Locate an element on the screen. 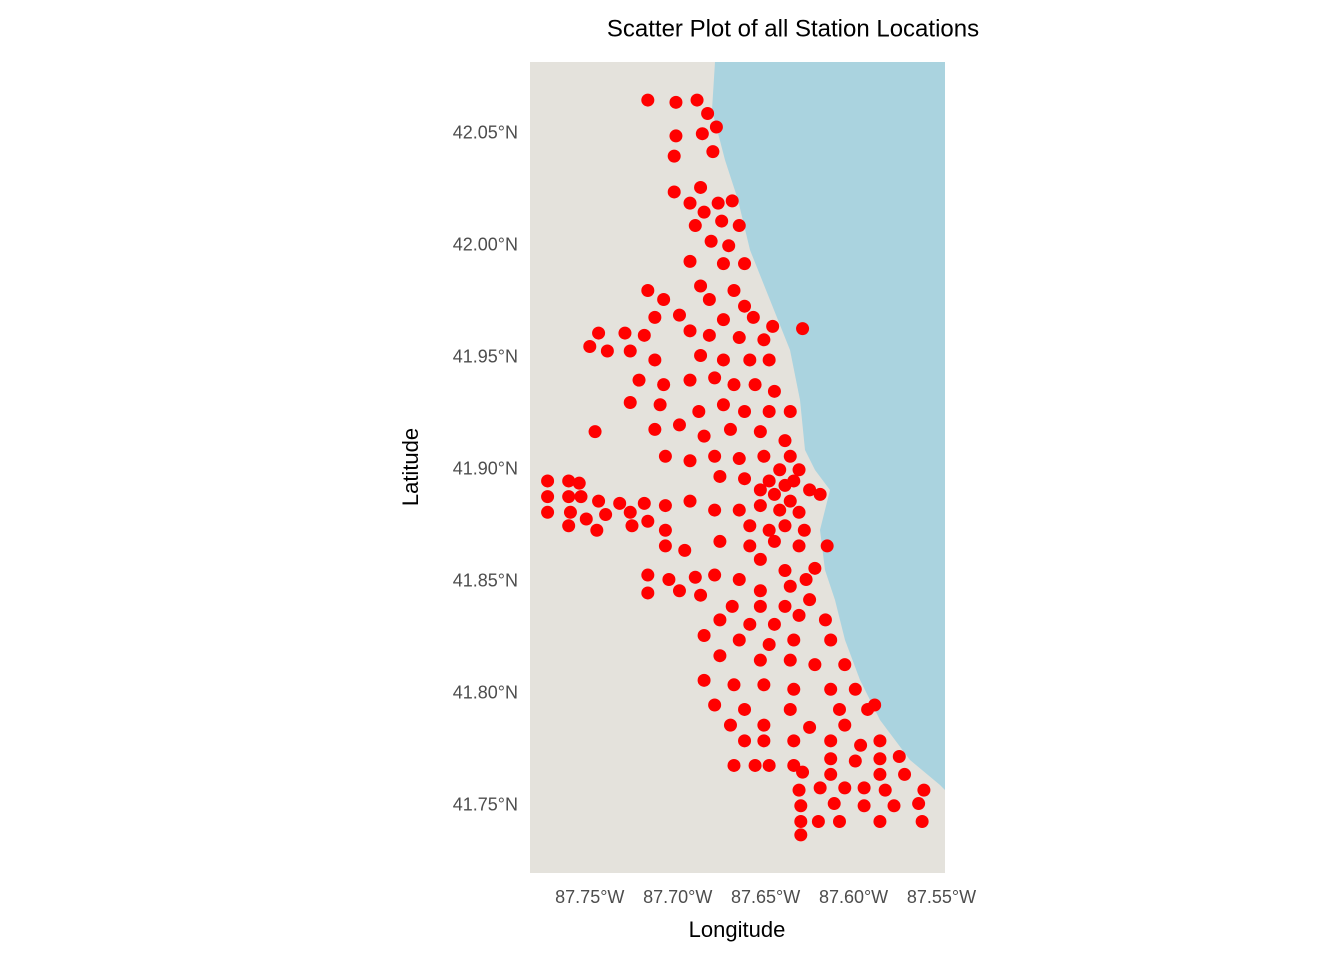 This screenshot has height=960, width=1344. y-axis-label: Latitude is located at coordinates (410, 467).